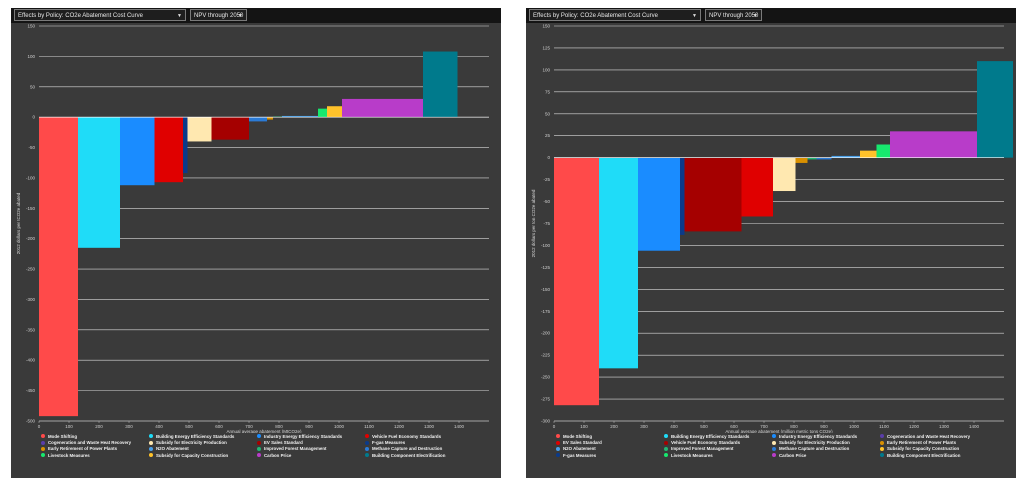  Describe the element at coordinates (546, 201) in the screenshot. I see `y-tick-label: -50` at that location.